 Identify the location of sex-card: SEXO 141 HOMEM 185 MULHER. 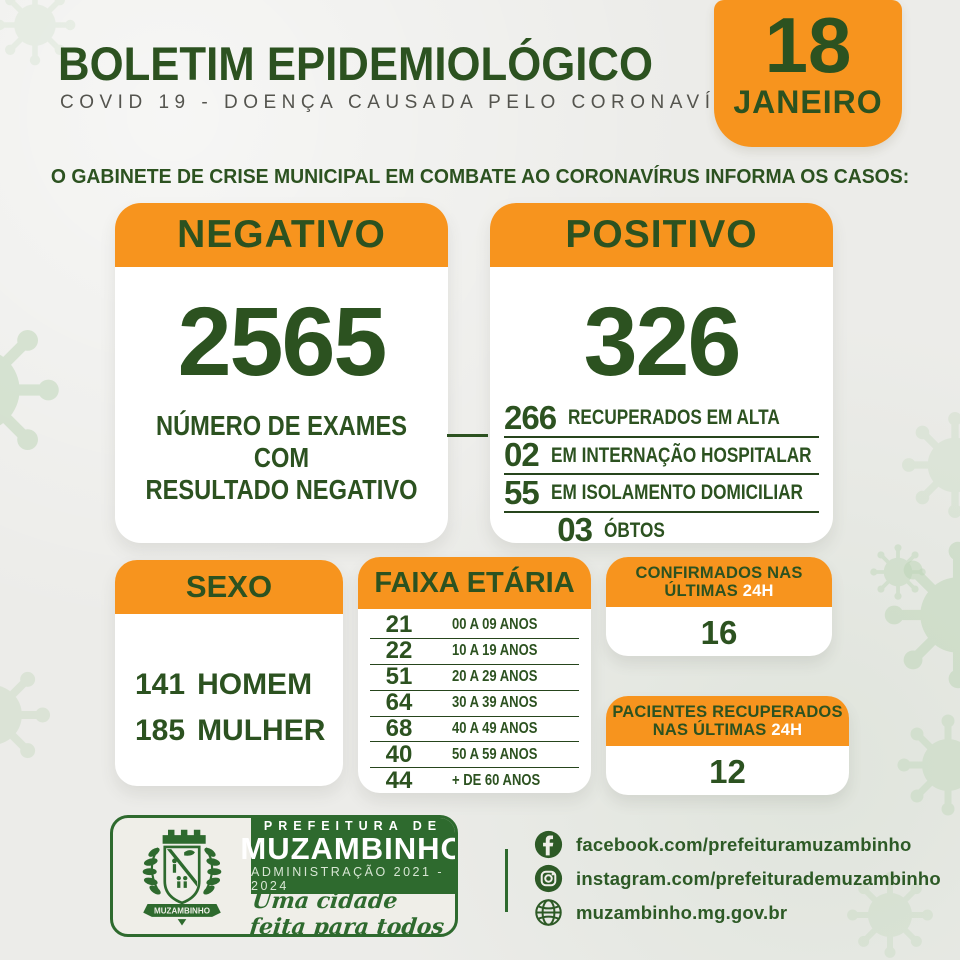
(229, 673).